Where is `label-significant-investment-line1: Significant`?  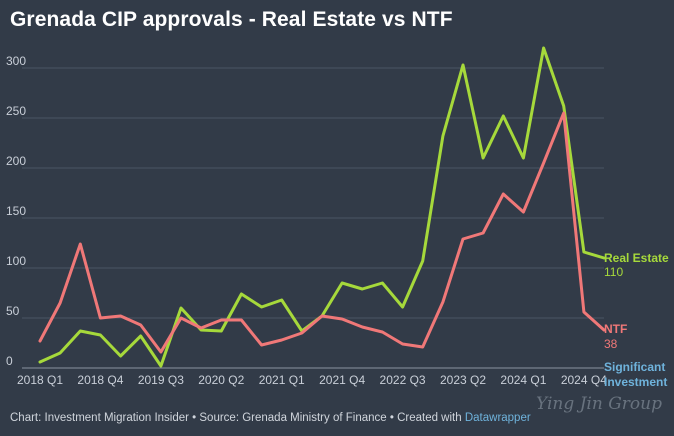
label-significant-investment-line1: Significant is located at coordinates (634, 367).